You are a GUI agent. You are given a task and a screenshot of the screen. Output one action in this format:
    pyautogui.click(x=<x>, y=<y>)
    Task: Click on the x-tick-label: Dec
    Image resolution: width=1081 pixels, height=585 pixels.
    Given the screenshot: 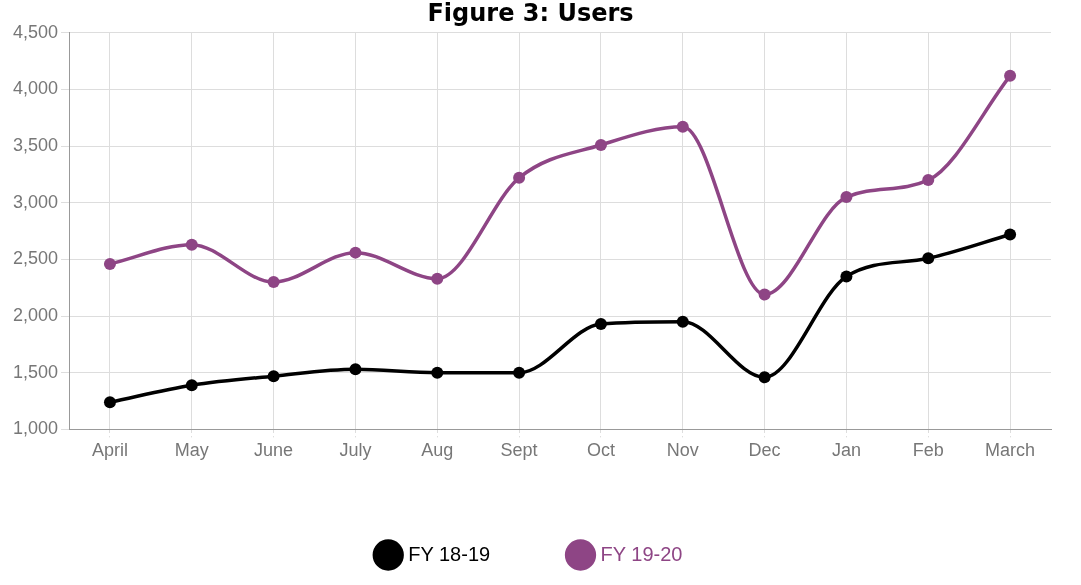 What is the action you would take?
    pyautogui.click(x=764, y=450)
    